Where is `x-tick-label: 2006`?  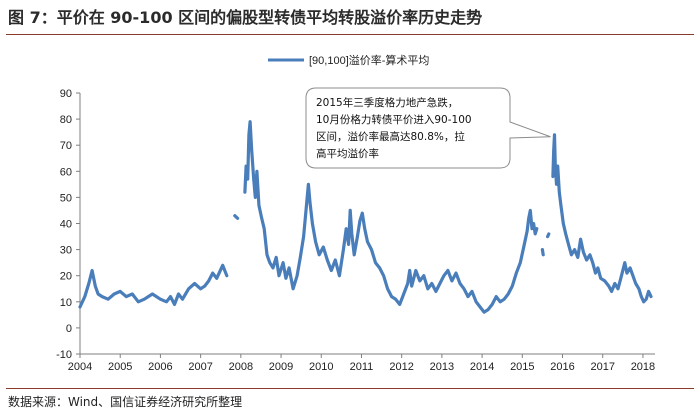
x-tick-label: 2006 is located at coordinates (160, 367).